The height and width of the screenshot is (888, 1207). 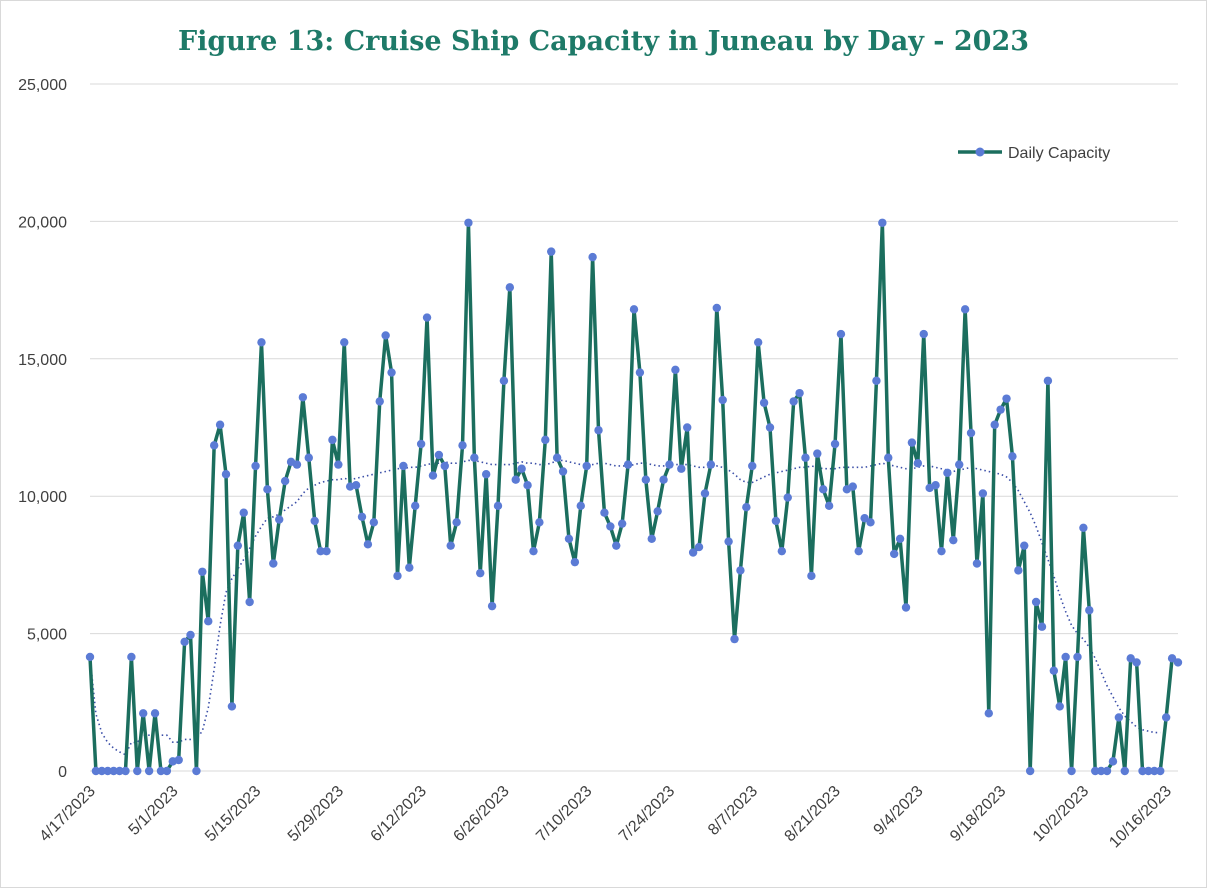 What do you see at coordinates (154, 811) in the screenshot?
I see `x-tick-label: 5/1/2023` at bounding box center [154, 811].